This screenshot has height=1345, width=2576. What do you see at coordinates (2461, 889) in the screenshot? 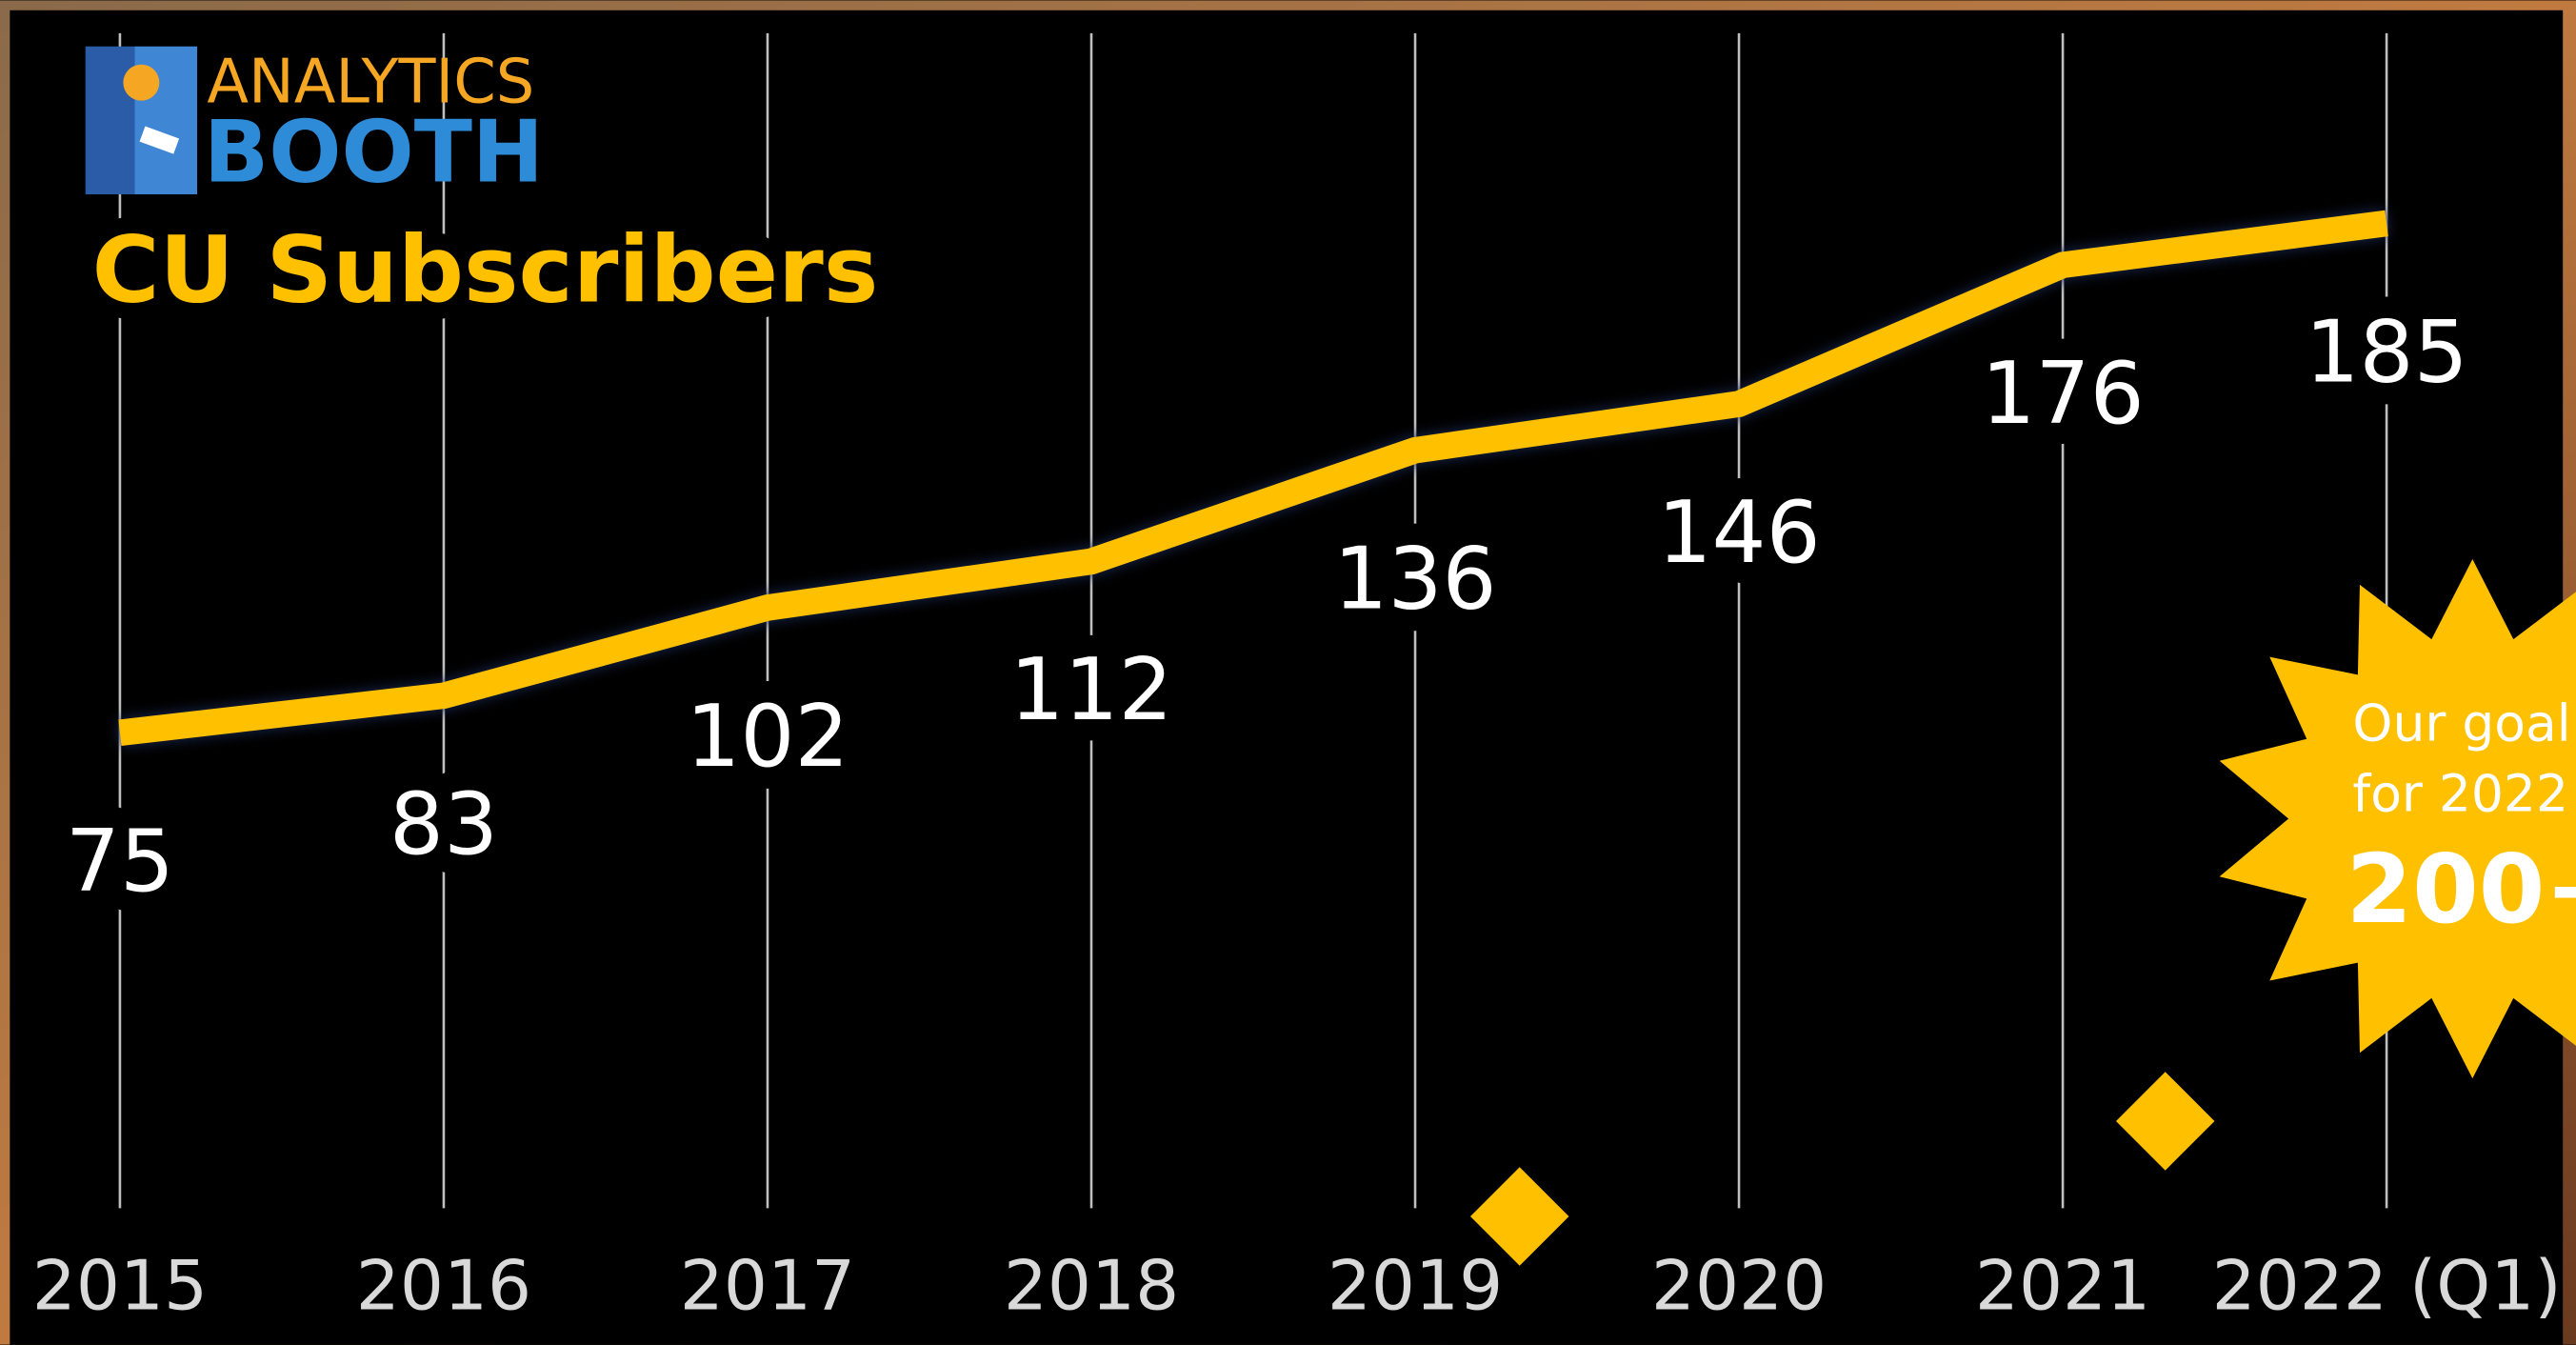
I see `annotation-text: 200+` at bounding box center [2461, 889].